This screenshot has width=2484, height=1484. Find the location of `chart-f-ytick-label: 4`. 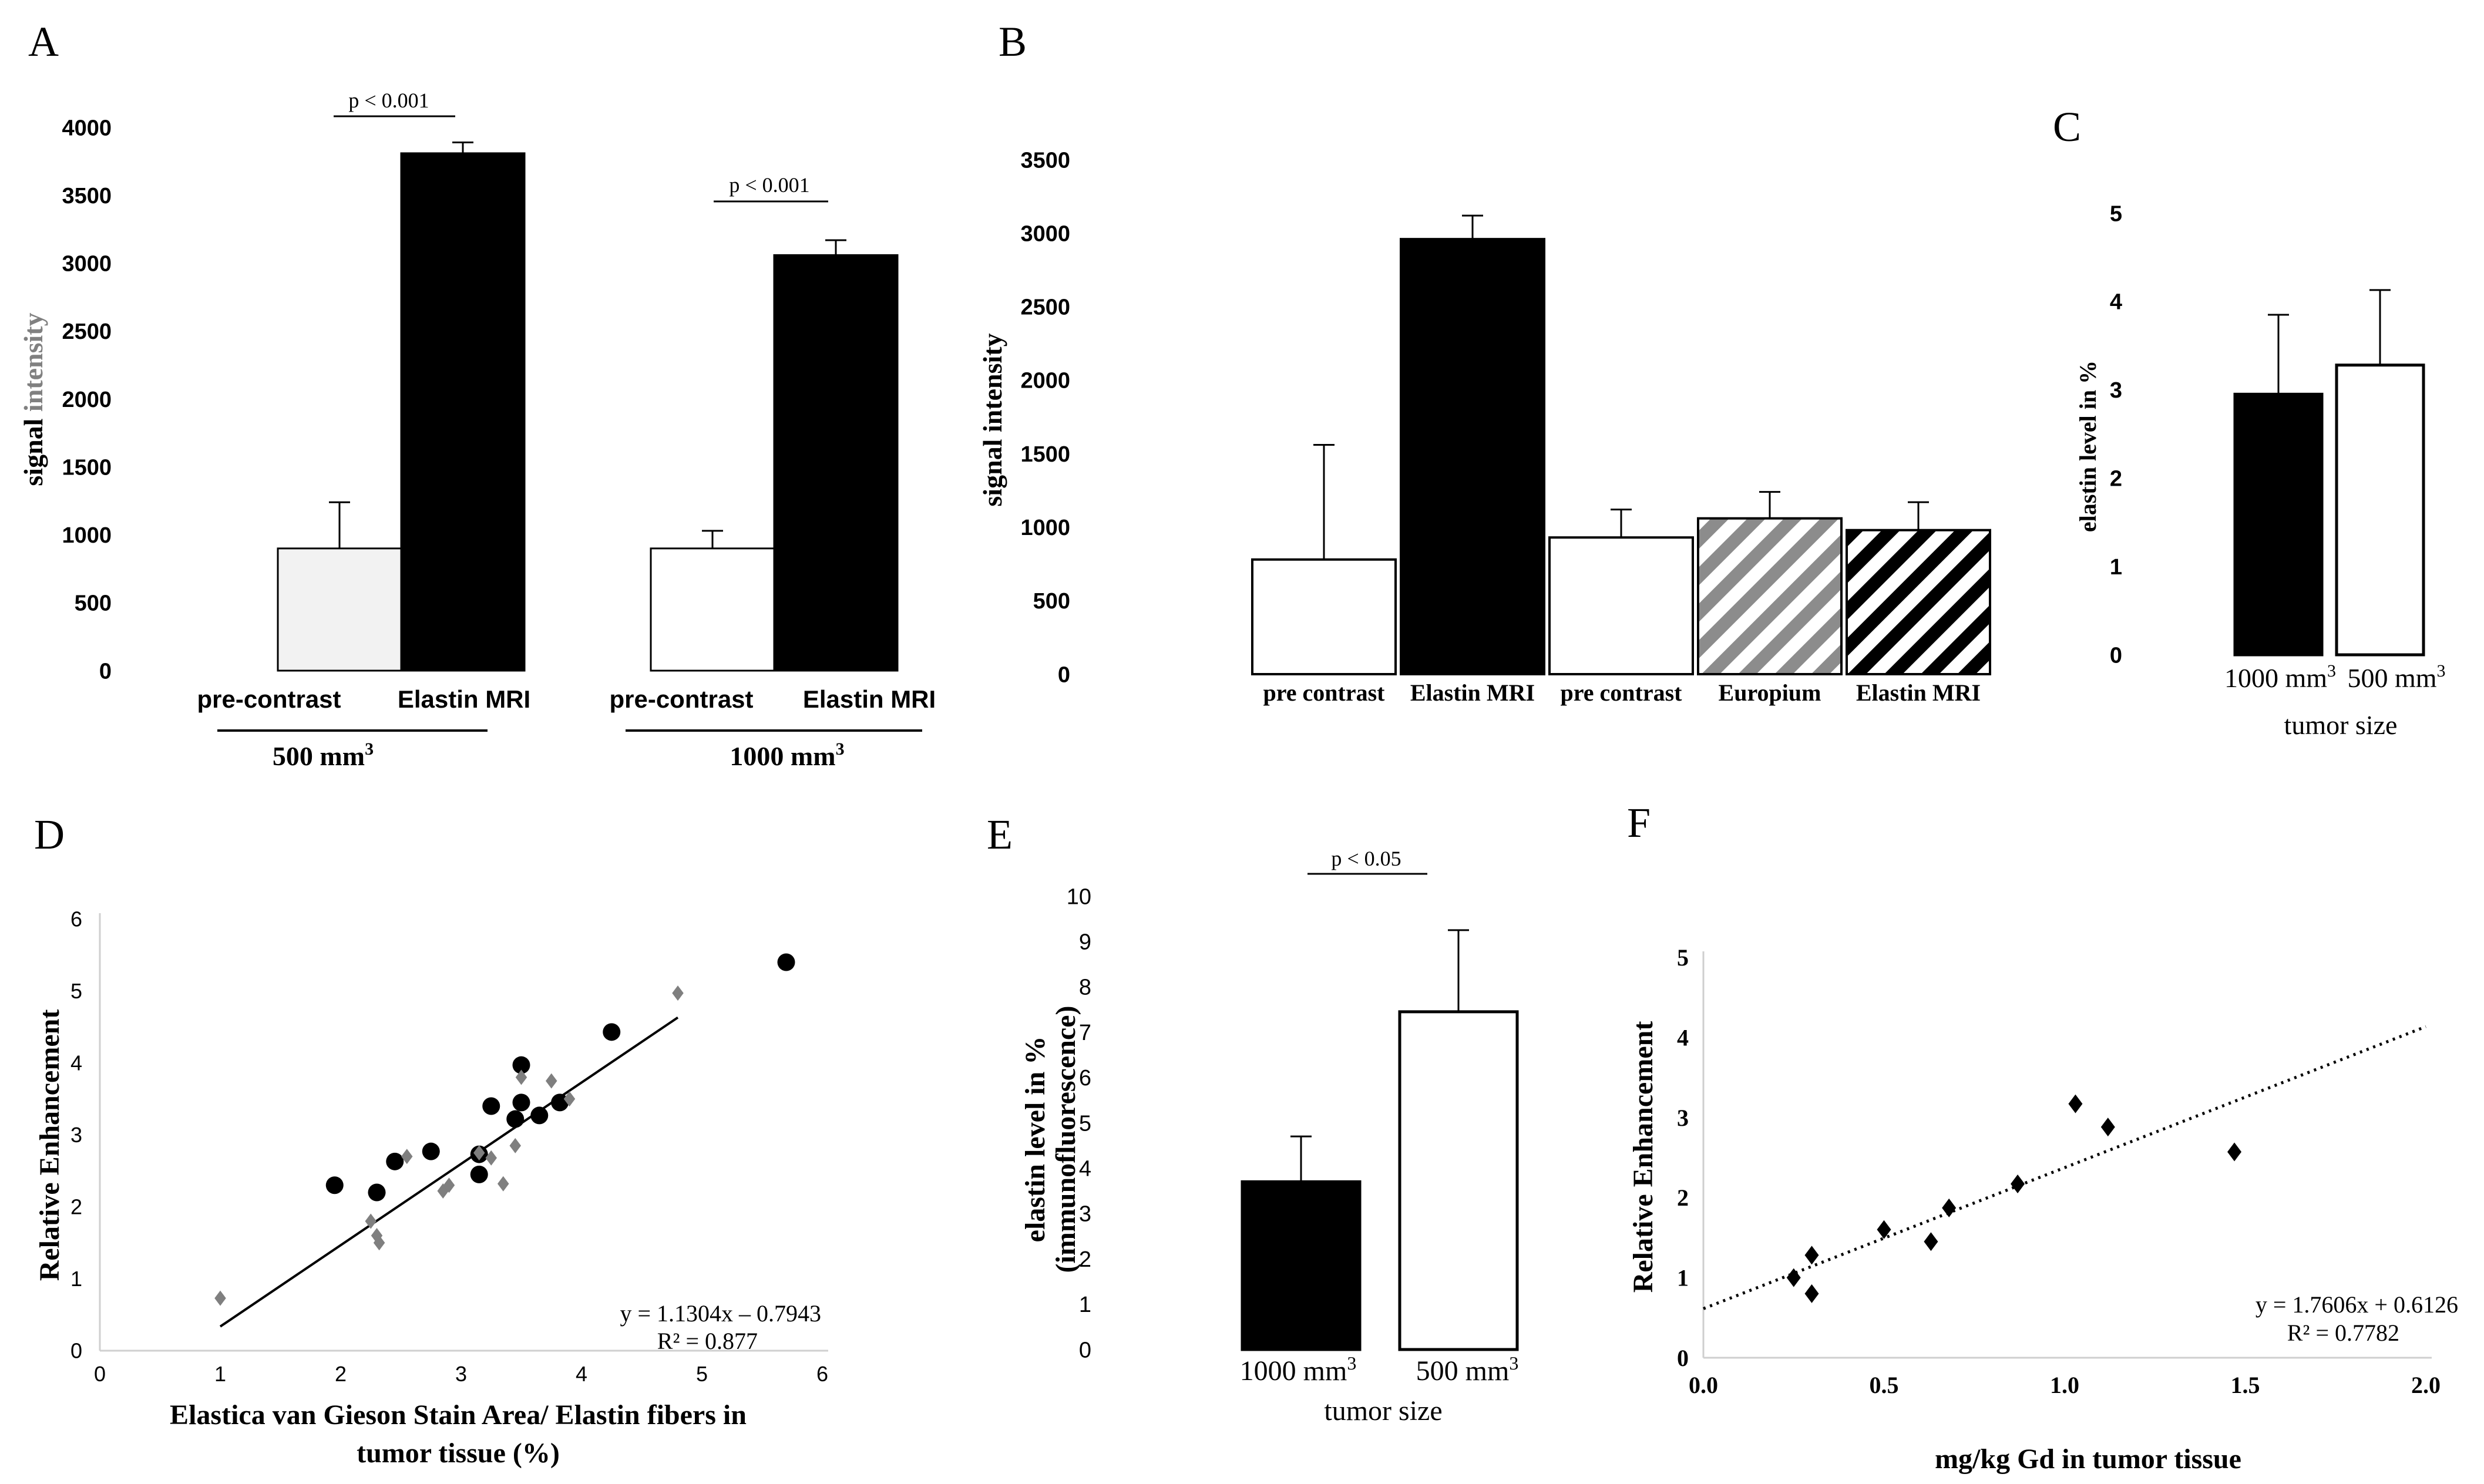

chart-f-ytick-label: 4 is located at coordinates (1683, 1037).